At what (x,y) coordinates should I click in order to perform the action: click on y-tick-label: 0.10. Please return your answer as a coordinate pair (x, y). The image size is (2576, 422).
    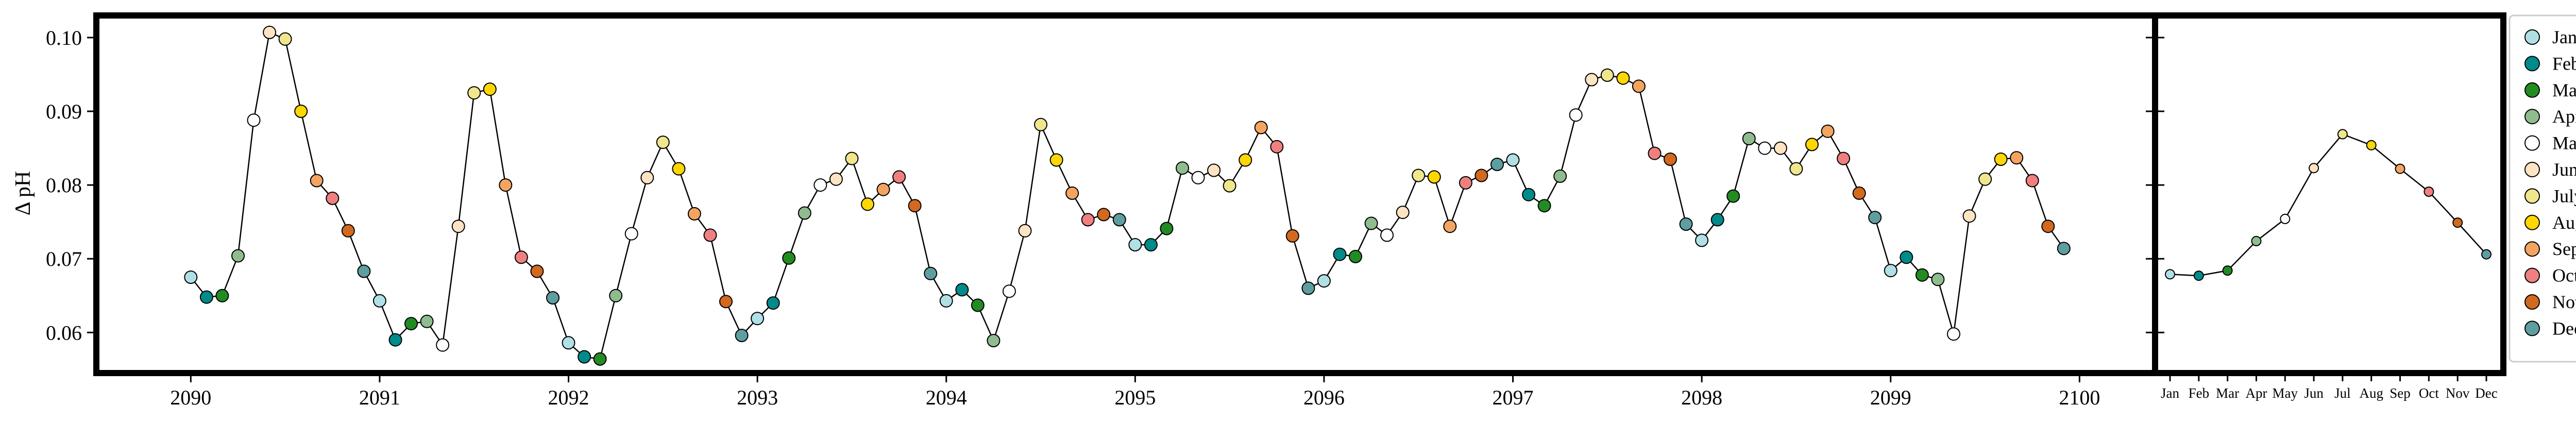
    Looking at the image, I should click on (64, 37).